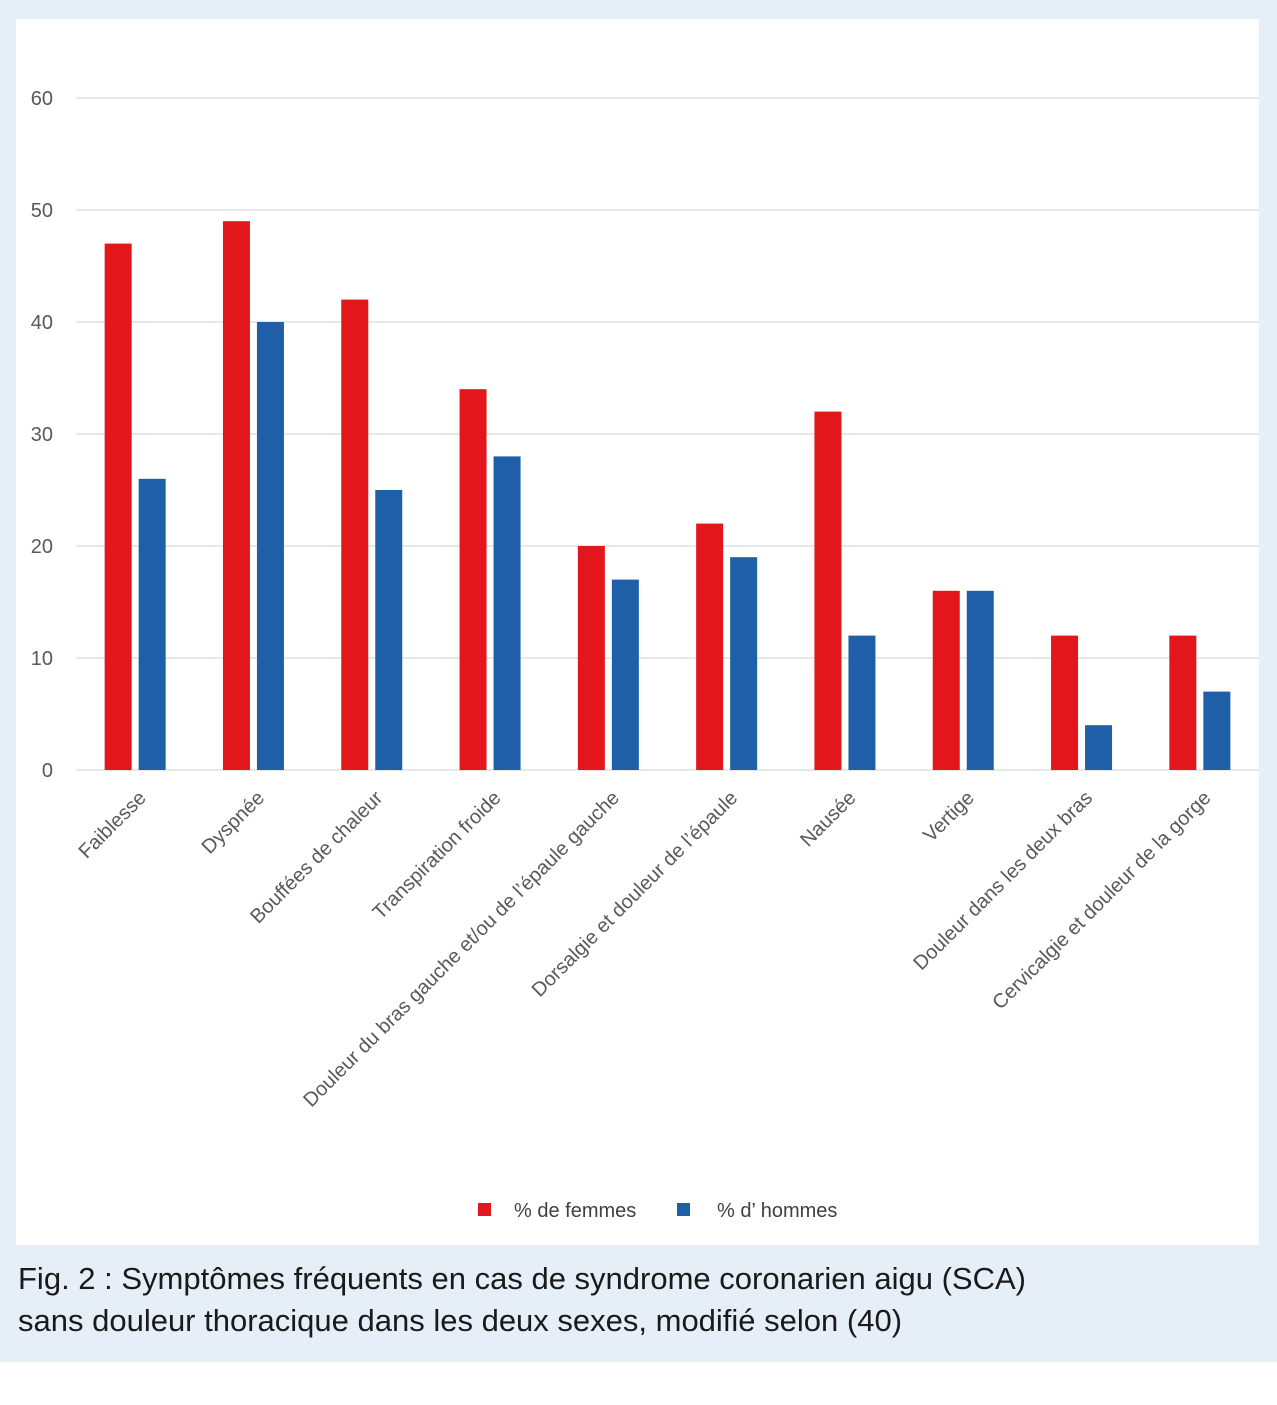 This screenshot has width=1277, height=1405. Describe the element at coordinates (1101, 900) in the screenshot. I see `category-label: Cervicalgie et douleur de la gorge` at that location.